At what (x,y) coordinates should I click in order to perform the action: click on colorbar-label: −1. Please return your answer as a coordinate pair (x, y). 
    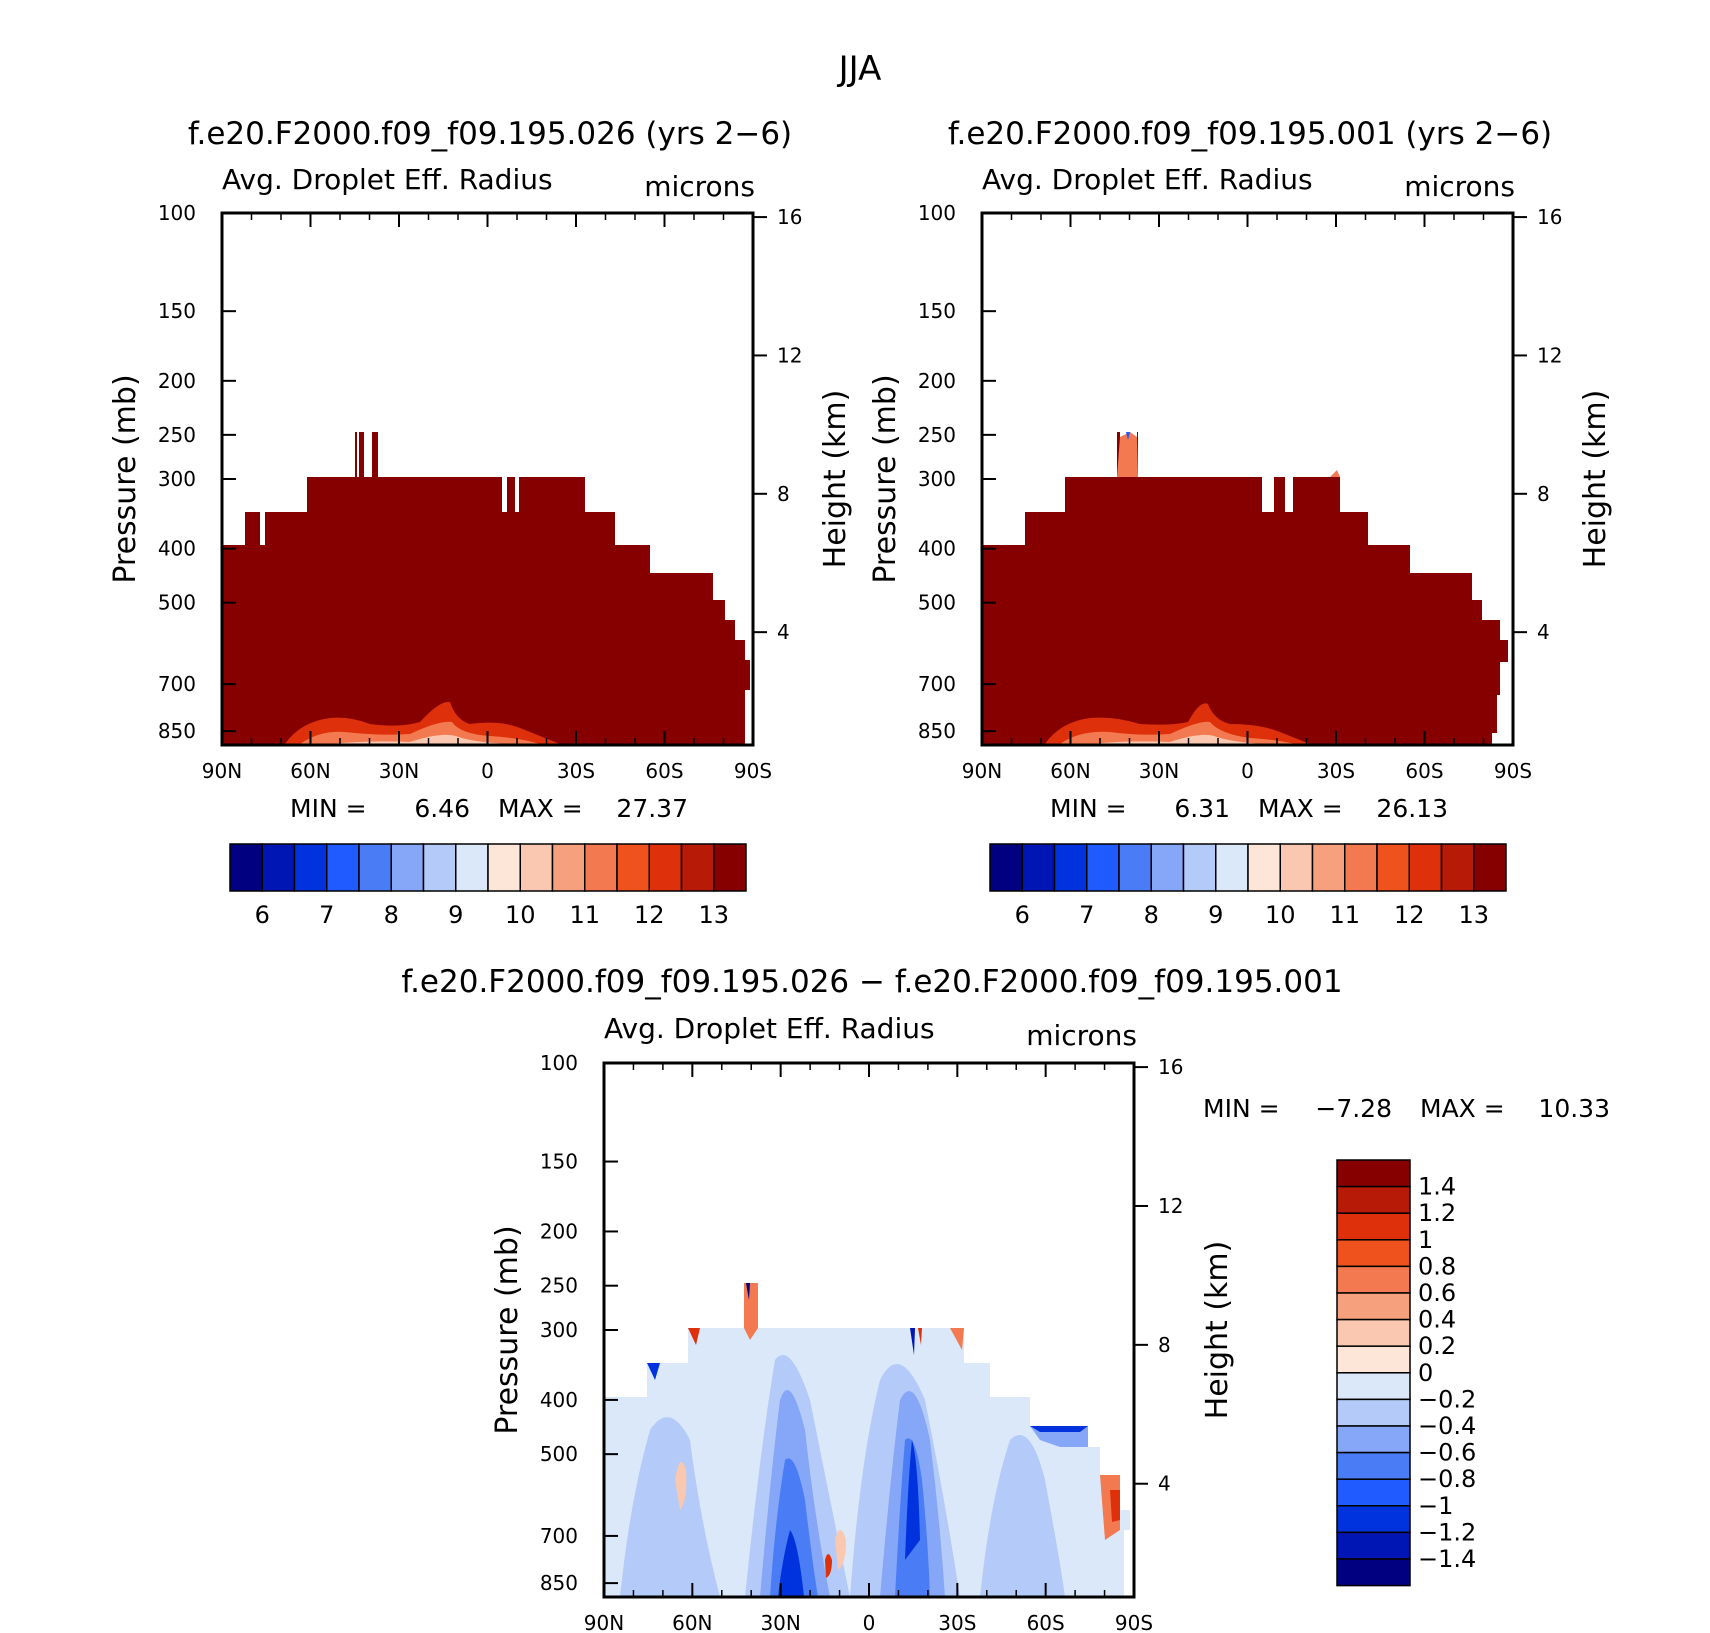
    Looking at the image, I should click on (1435, 1506).